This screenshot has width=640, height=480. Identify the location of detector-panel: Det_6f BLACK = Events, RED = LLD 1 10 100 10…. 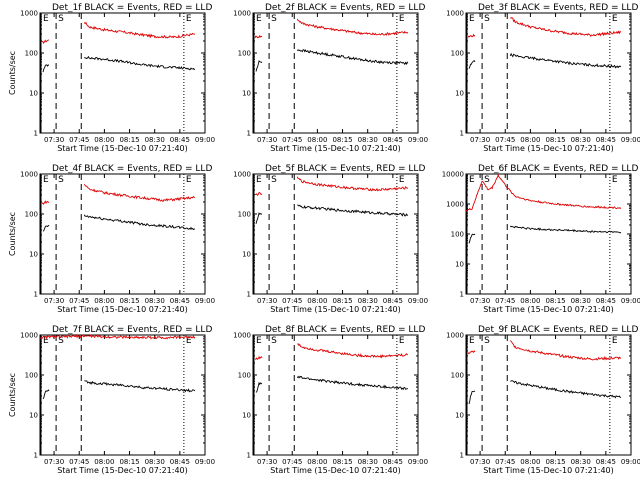
(541, 239).